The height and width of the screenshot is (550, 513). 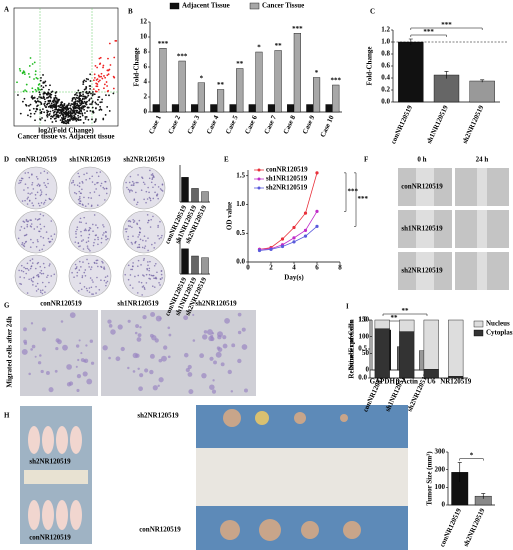 What do you see at coordinates (248, 268) in the screenshot?
I see `x-tick-label: 0` at bounding box center [248, 268].